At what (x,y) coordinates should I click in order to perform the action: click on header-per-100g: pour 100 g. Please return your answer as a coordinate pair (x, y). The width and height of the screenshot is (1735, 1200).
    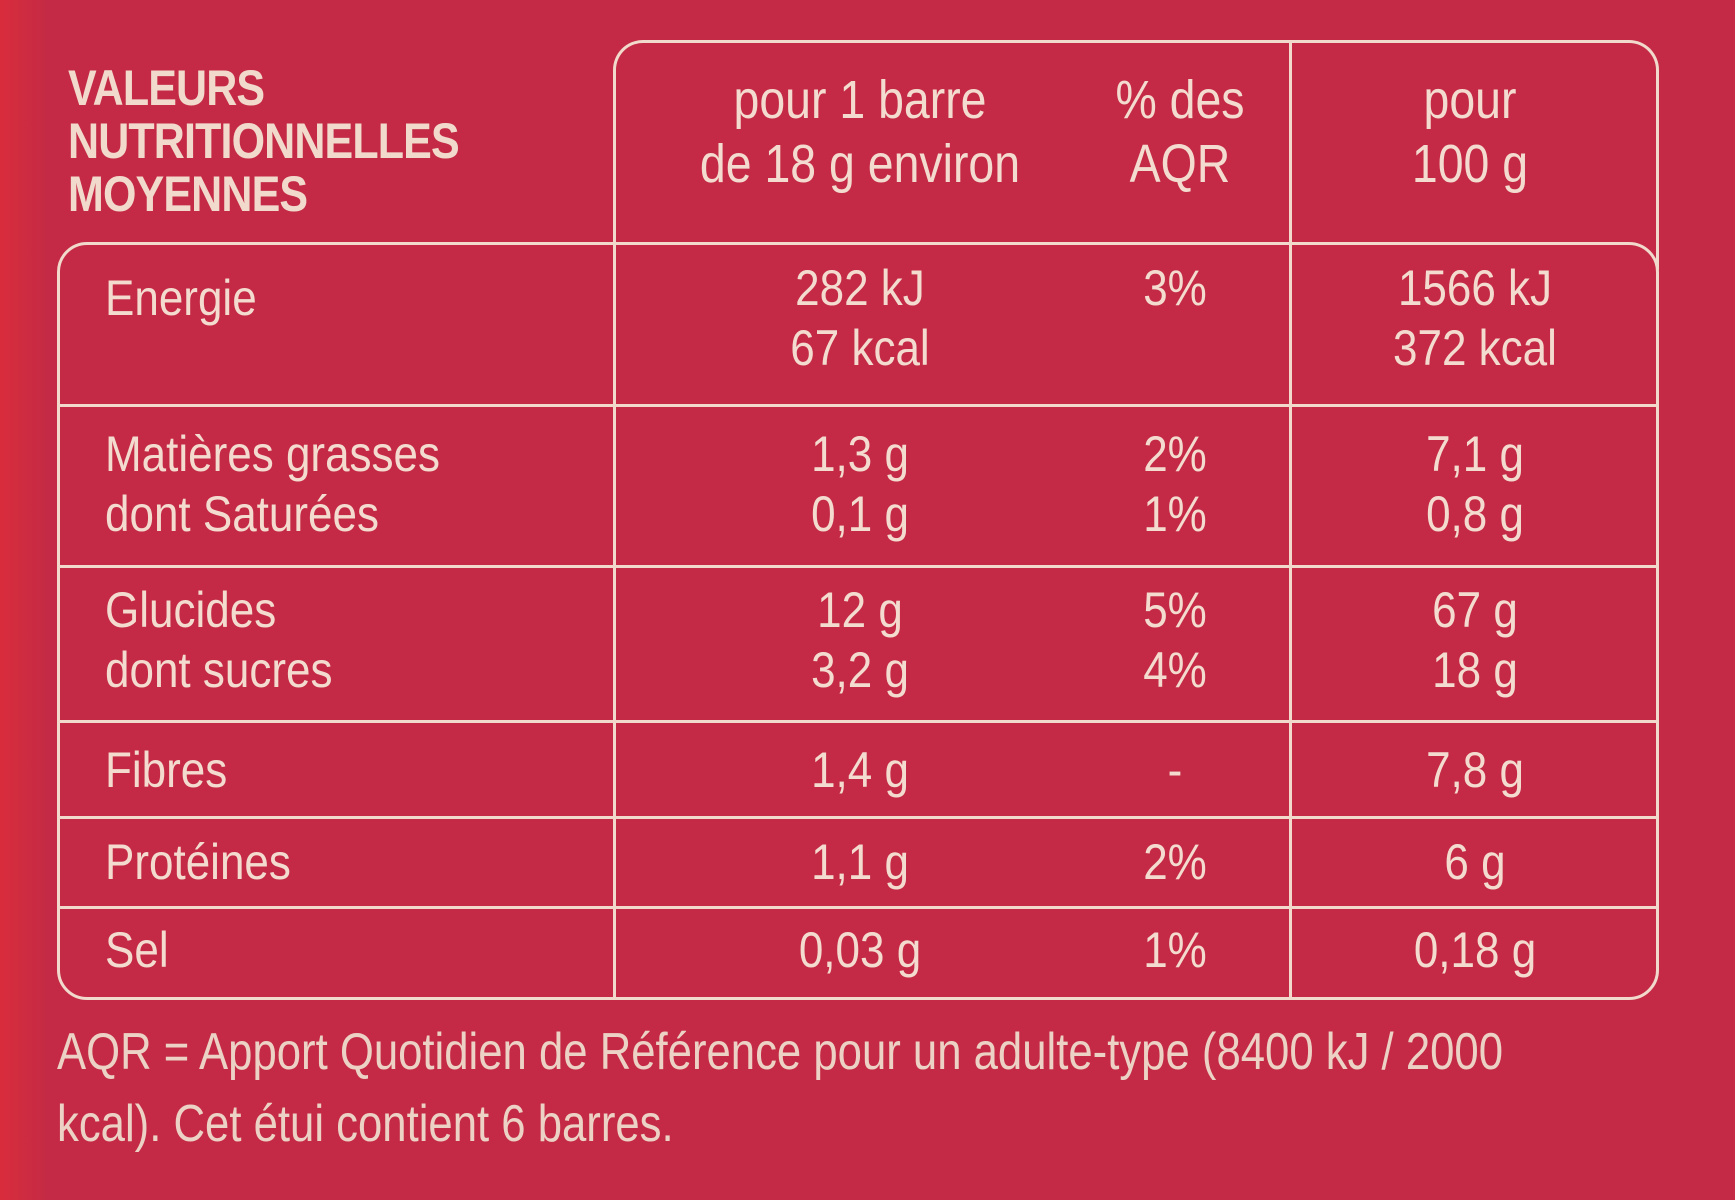
    Looking at the image, I should click on (1470, 132).